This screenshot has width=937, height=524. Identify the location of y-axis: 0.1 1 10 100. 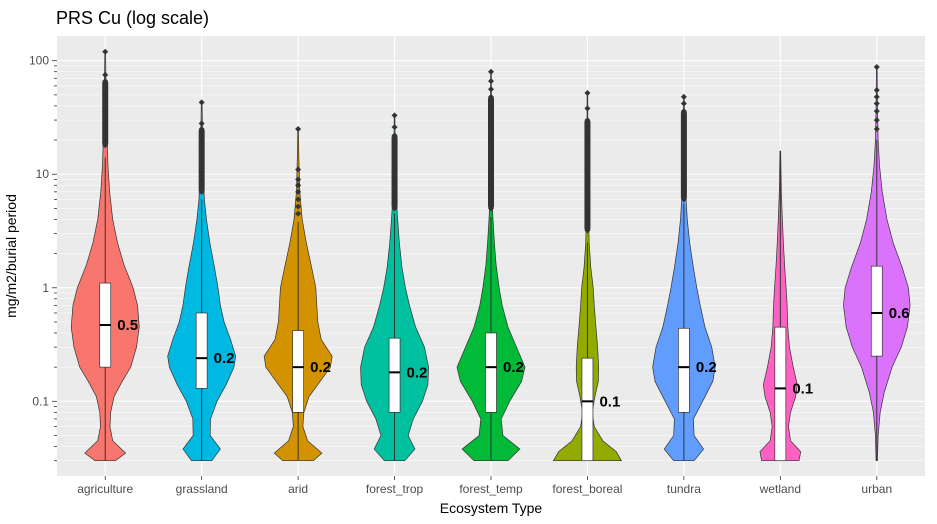
(43, 258).